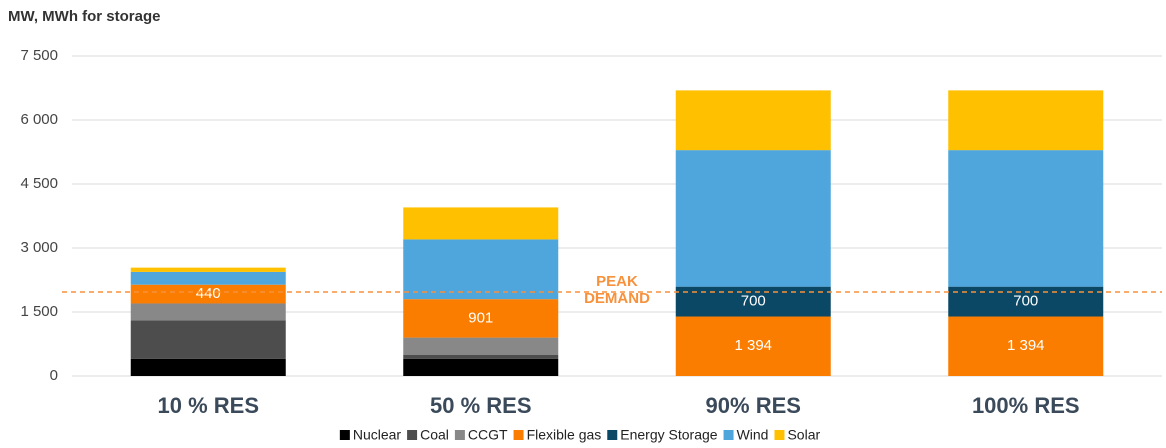 The image size is (1166, 448). What do you see at coordinates (39, 311) in the screenshot?
I see `y-tick-label: 1 500` at bounding box center [39, 311].